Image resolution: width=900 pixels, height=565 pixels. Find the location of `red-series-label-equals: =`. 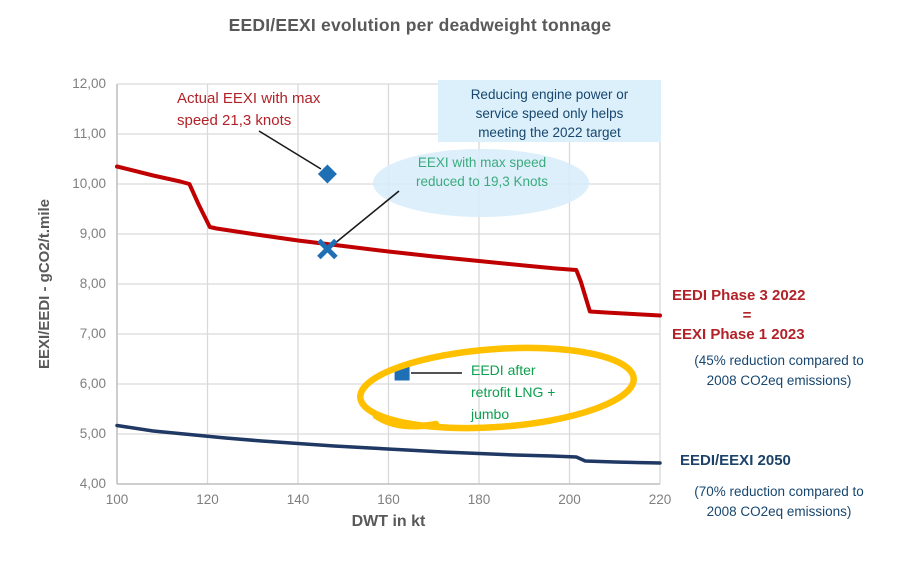

red-series-label-equals: = is located at coordinates (747, 315).